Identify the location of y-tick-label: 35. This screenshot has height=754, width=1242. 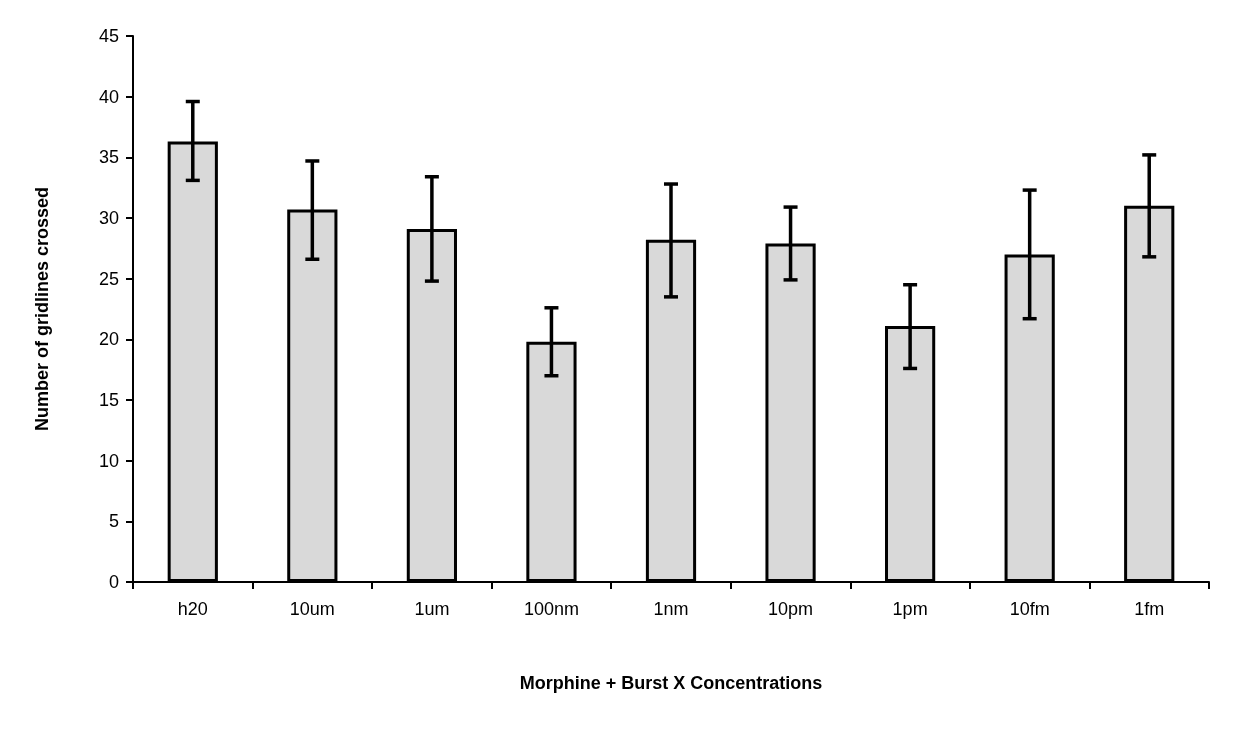
(108, 157).